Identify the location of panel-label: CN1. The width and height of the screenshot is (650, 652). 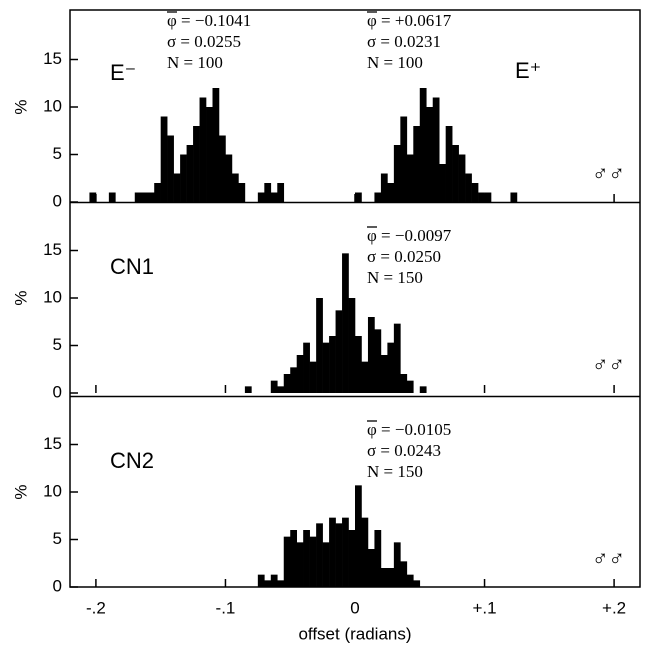
(132, 266).